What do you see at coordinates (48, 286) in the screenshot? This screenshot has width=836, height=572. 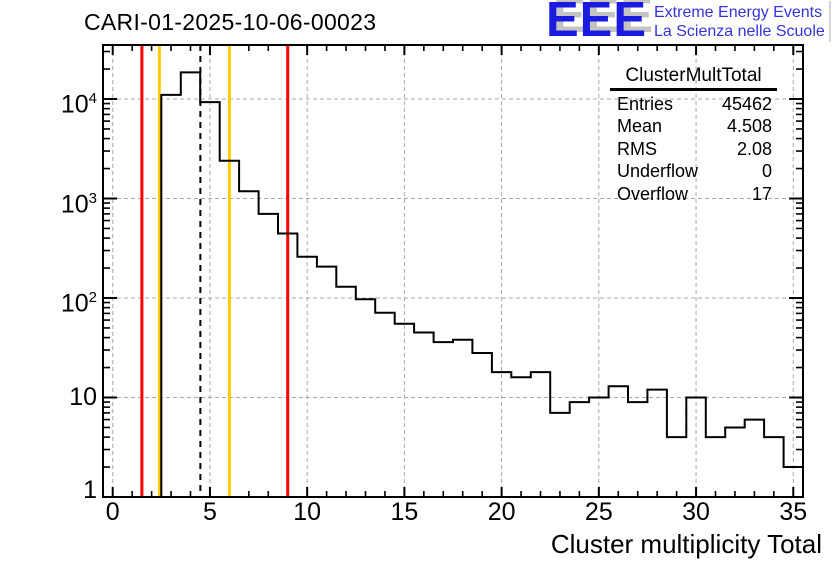 I see `y-axis-tick-labels: 1 10 10² 10³ 10⁴` at bounding box center [48, 286].